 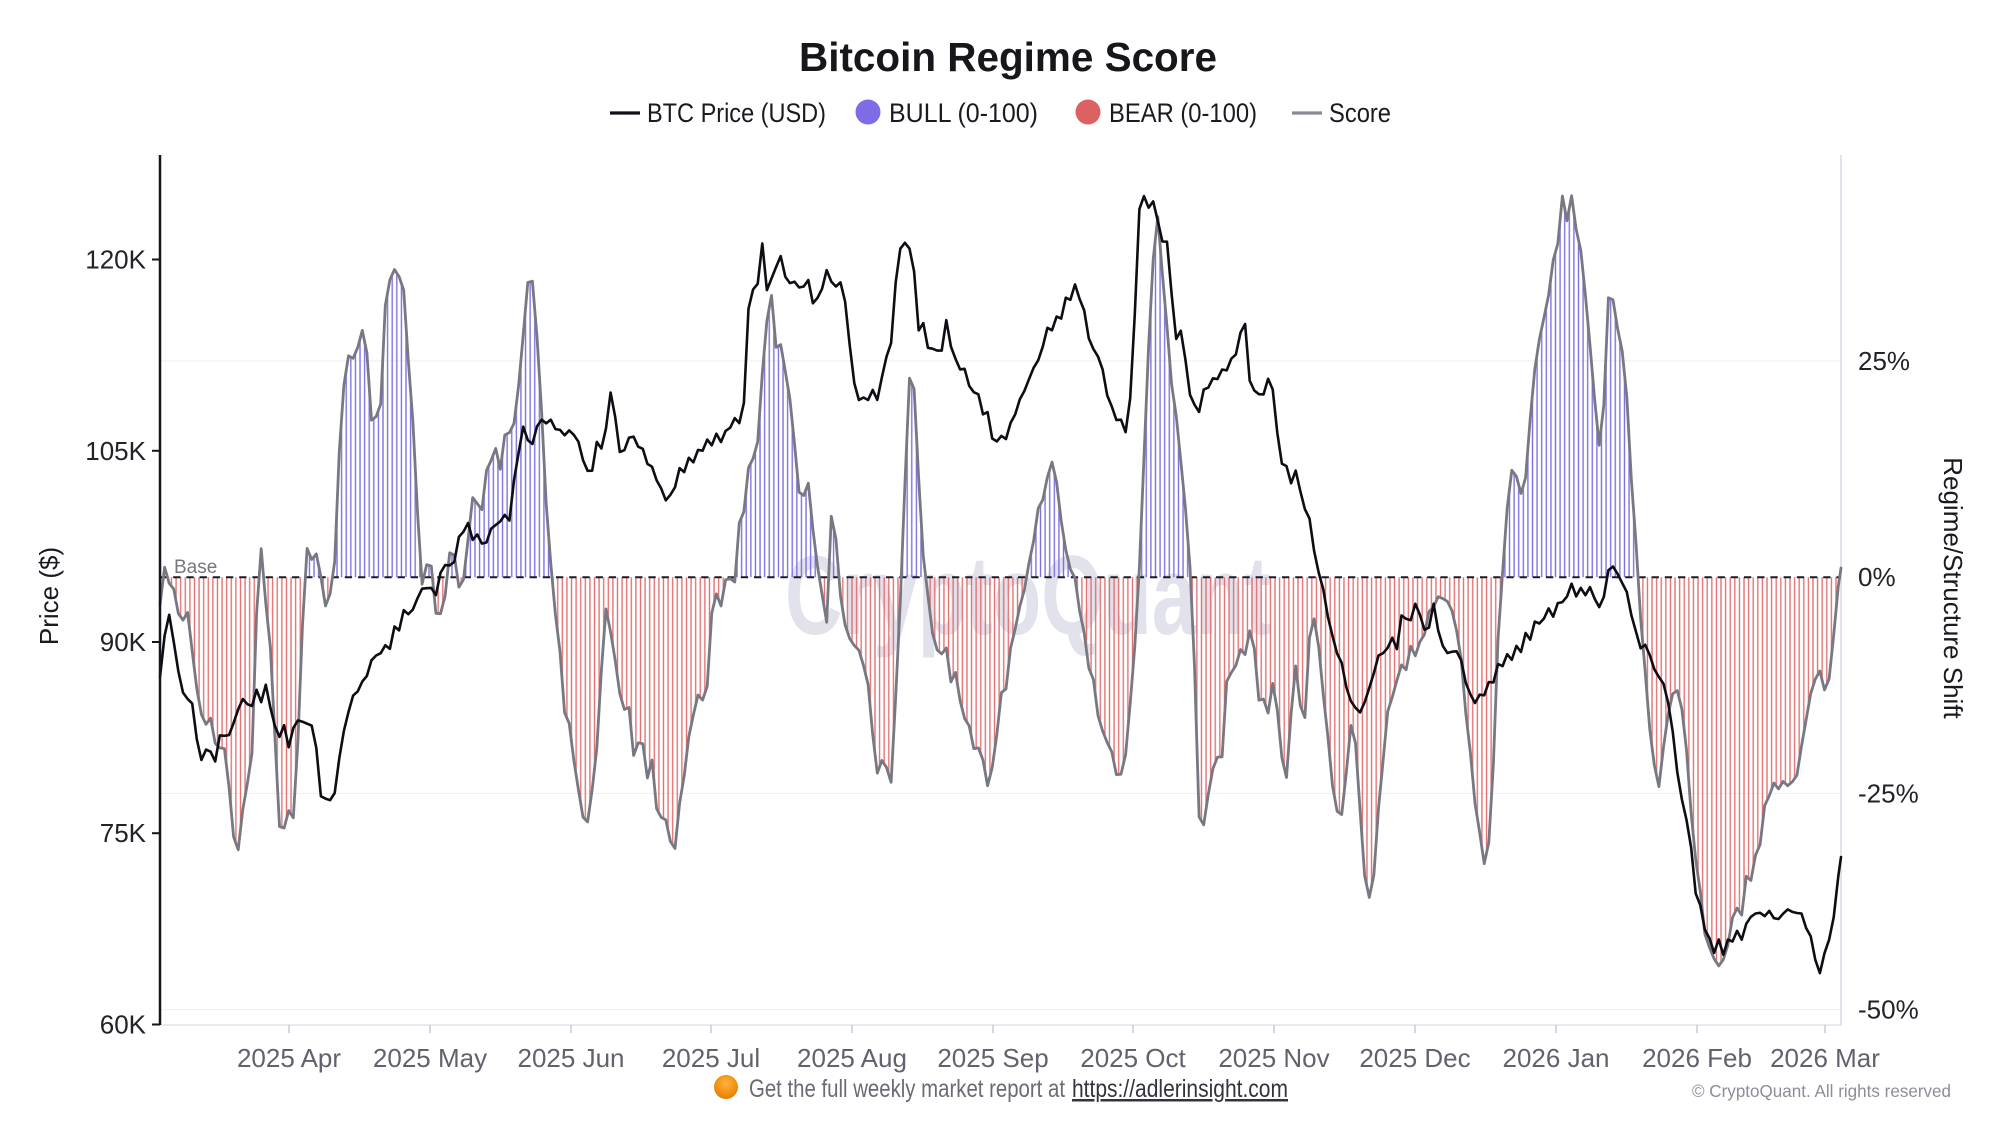 What do you see at coordinates (852, 1058) in the screenshot?
I see `svg-text: 2025 Aug` at bounding box center [852, 1058].